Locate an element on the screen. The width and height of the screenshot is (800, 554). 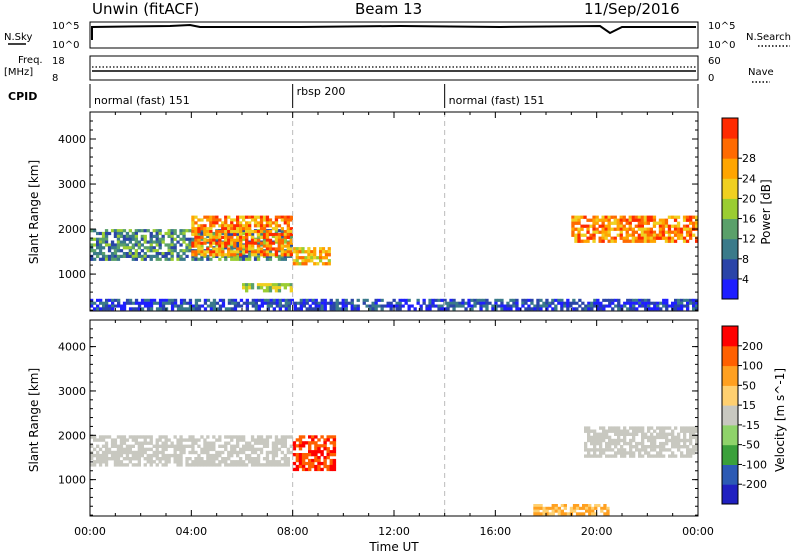
colorbar-segment is located at coordinates (730, 336).